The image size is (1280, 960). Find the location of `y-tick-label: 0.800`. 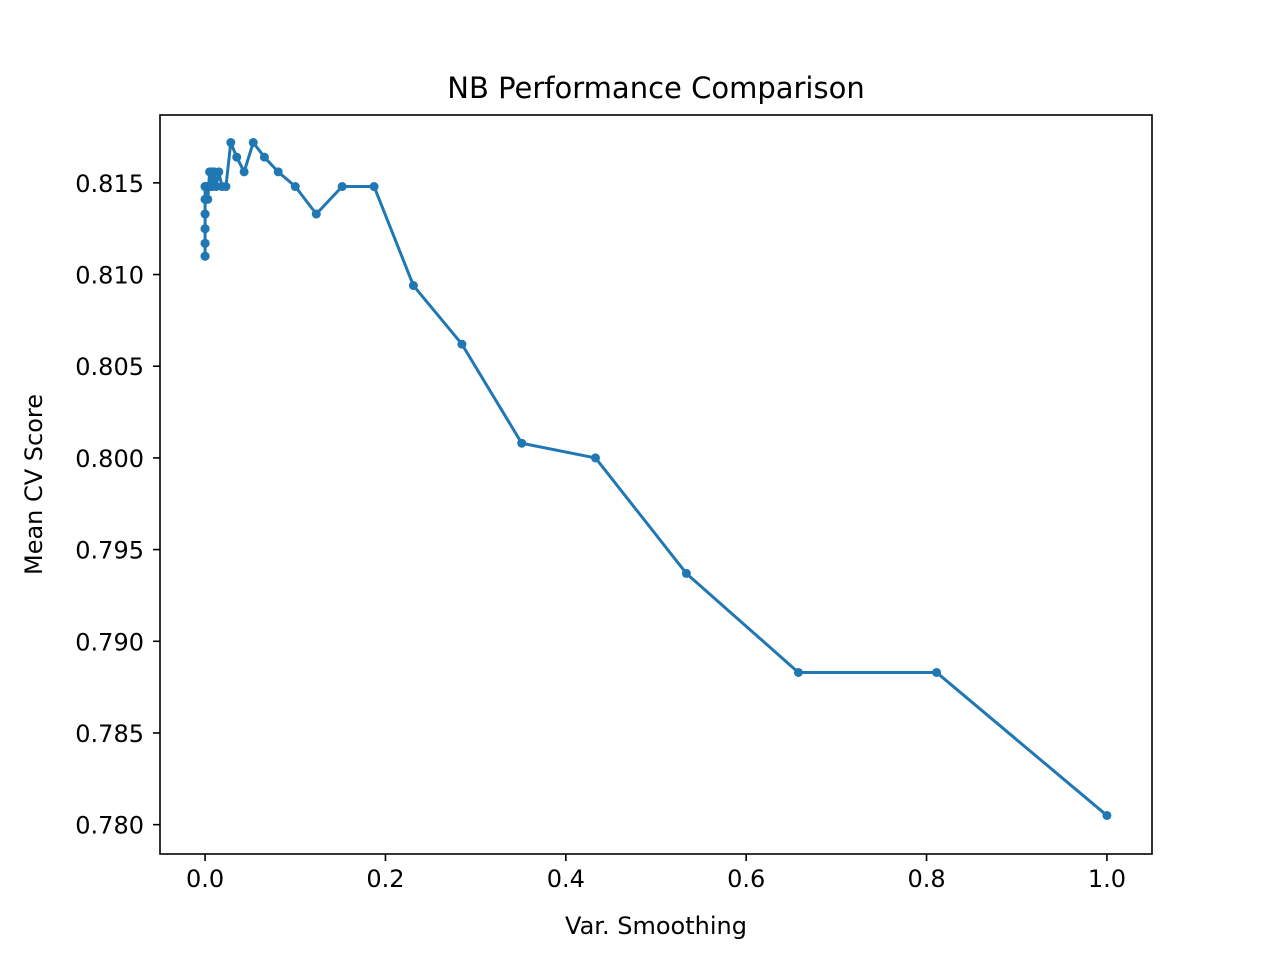

y-tick-label: 0.800 is located at coordinates (109, 459).